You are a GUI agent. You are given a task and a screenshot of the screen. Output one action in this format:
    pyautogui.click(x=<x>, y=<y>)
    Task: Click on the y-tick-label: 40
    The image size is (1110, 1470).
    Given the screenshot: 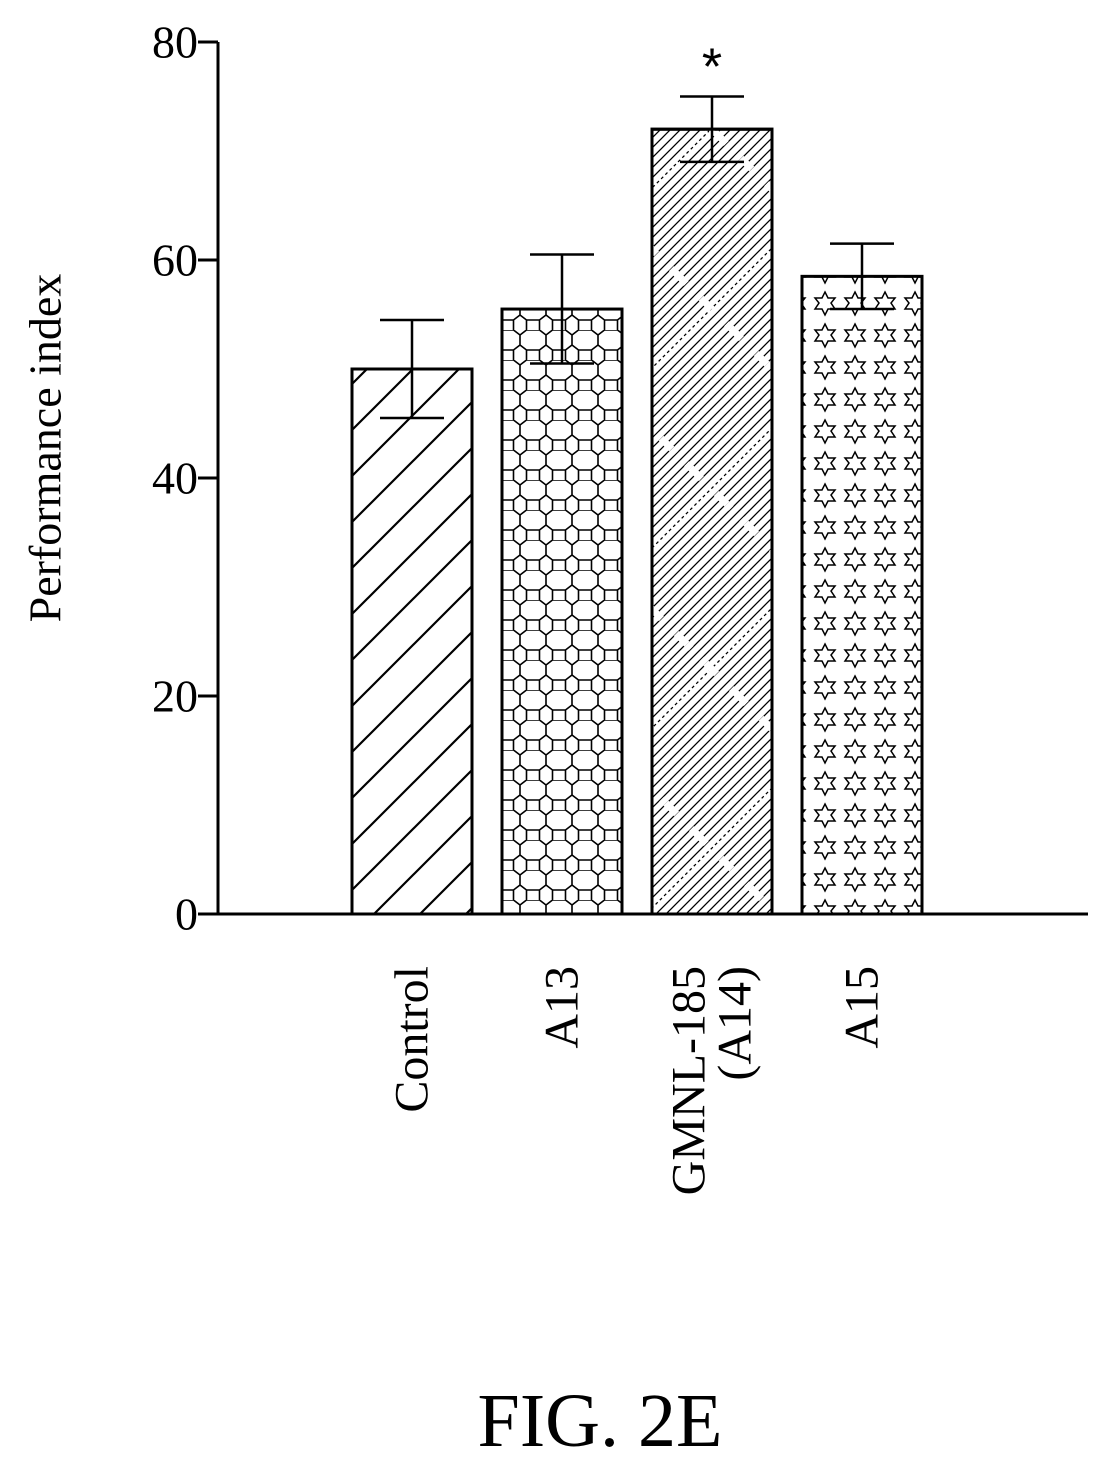 What is the action you would take?
    pyautogui.click(x=175, y=478)
    